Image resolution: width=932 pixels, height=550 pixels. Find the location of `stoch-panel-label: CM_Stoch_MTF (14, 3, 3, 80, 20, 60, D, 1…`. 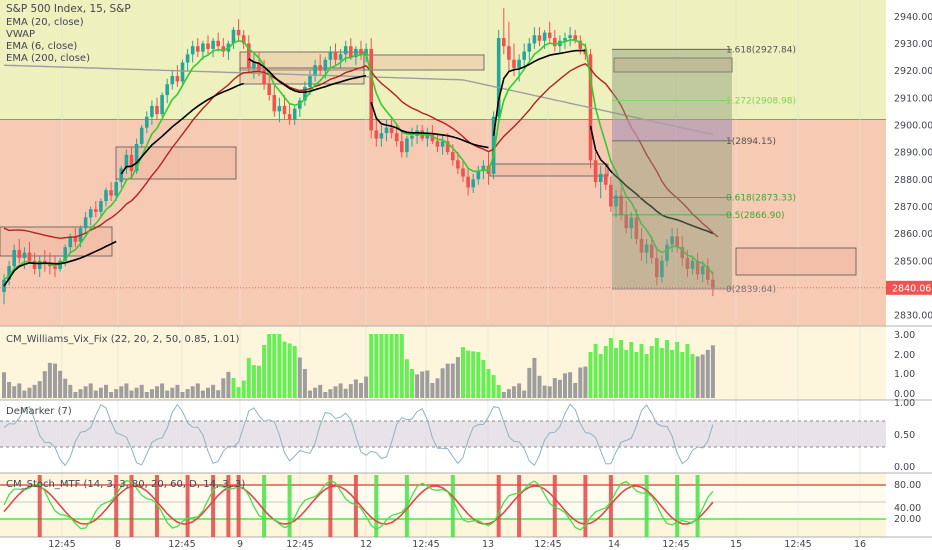

stoch-panel-label: CM_Stoch_MTF (14, 3, 3, 80, 20, 60, D, 1… is located at coordinates (125, 484).